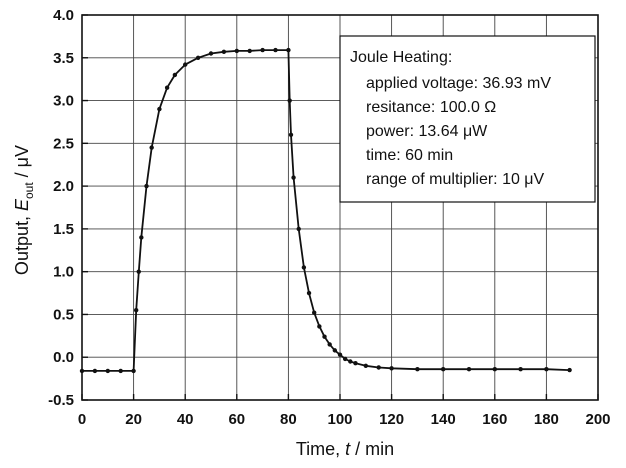  Describe the element at coordinates (345, 449) in the screenshot. I see `x-axis-title: Time, t / min` at that location.